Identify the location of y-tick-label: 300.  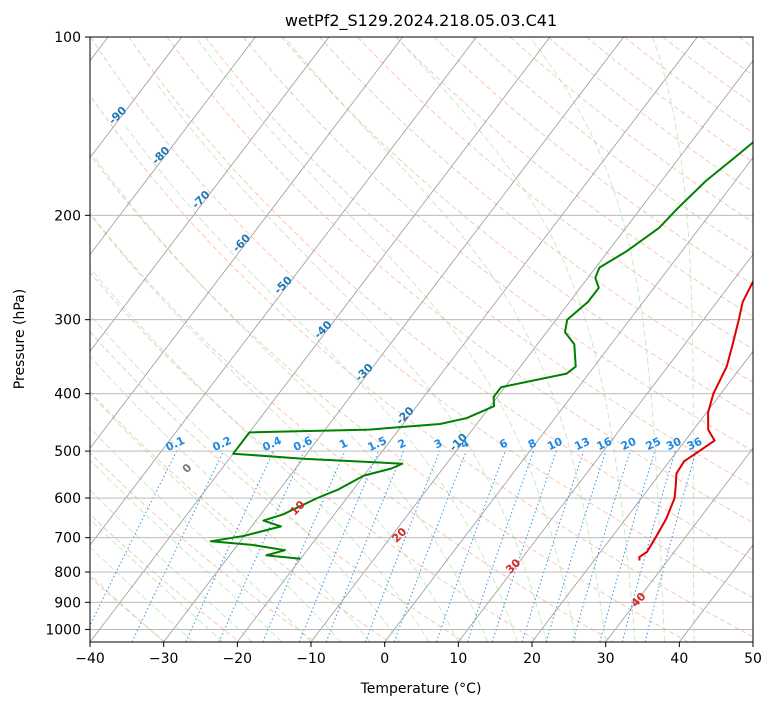
(67, 321).